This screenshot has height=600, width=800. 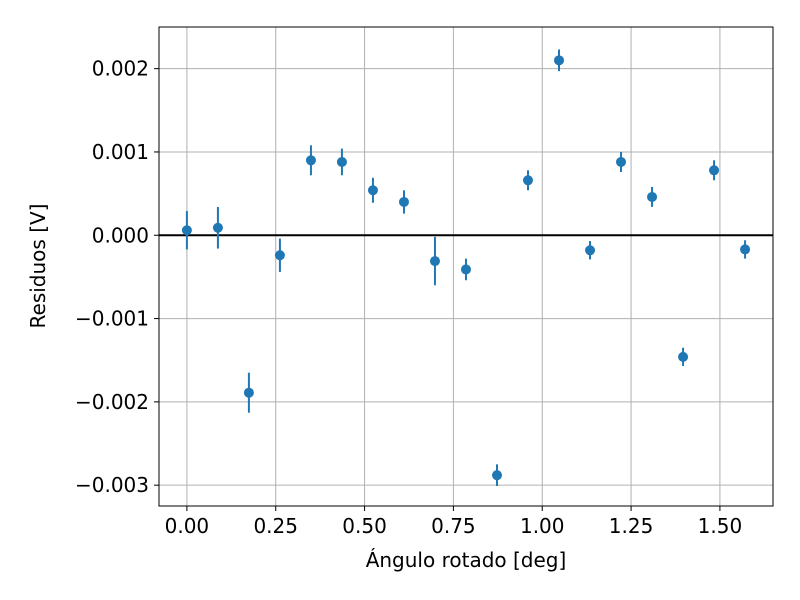 What do you see at coordinates (275, 526) in the screenshot?
I see `x-tick-label: 0.25` at bounding box center [275, 526].